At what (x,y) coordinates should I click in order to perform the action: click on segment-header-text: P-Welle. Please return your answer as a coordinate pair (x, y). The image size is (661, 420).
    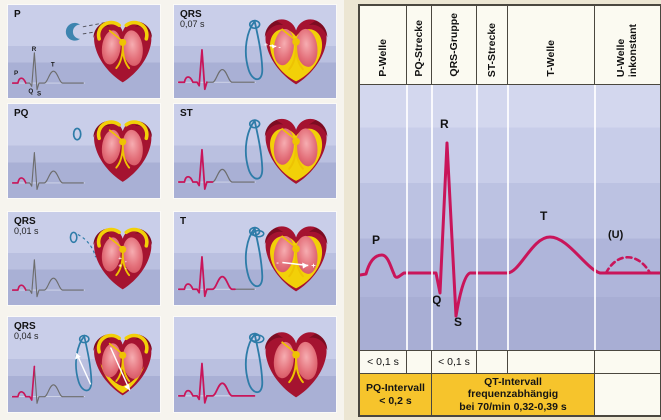
    Looking at the image, I should click on (382, 58).